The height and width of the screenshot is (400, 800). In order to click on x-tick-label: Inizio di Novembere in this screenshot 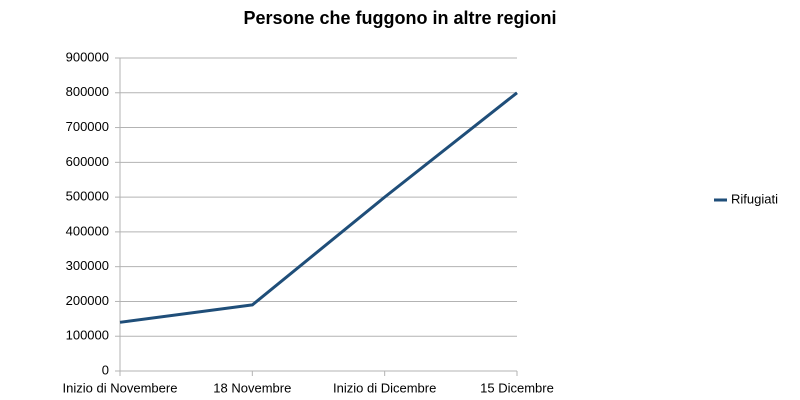, I will do `click(120, 387)`.